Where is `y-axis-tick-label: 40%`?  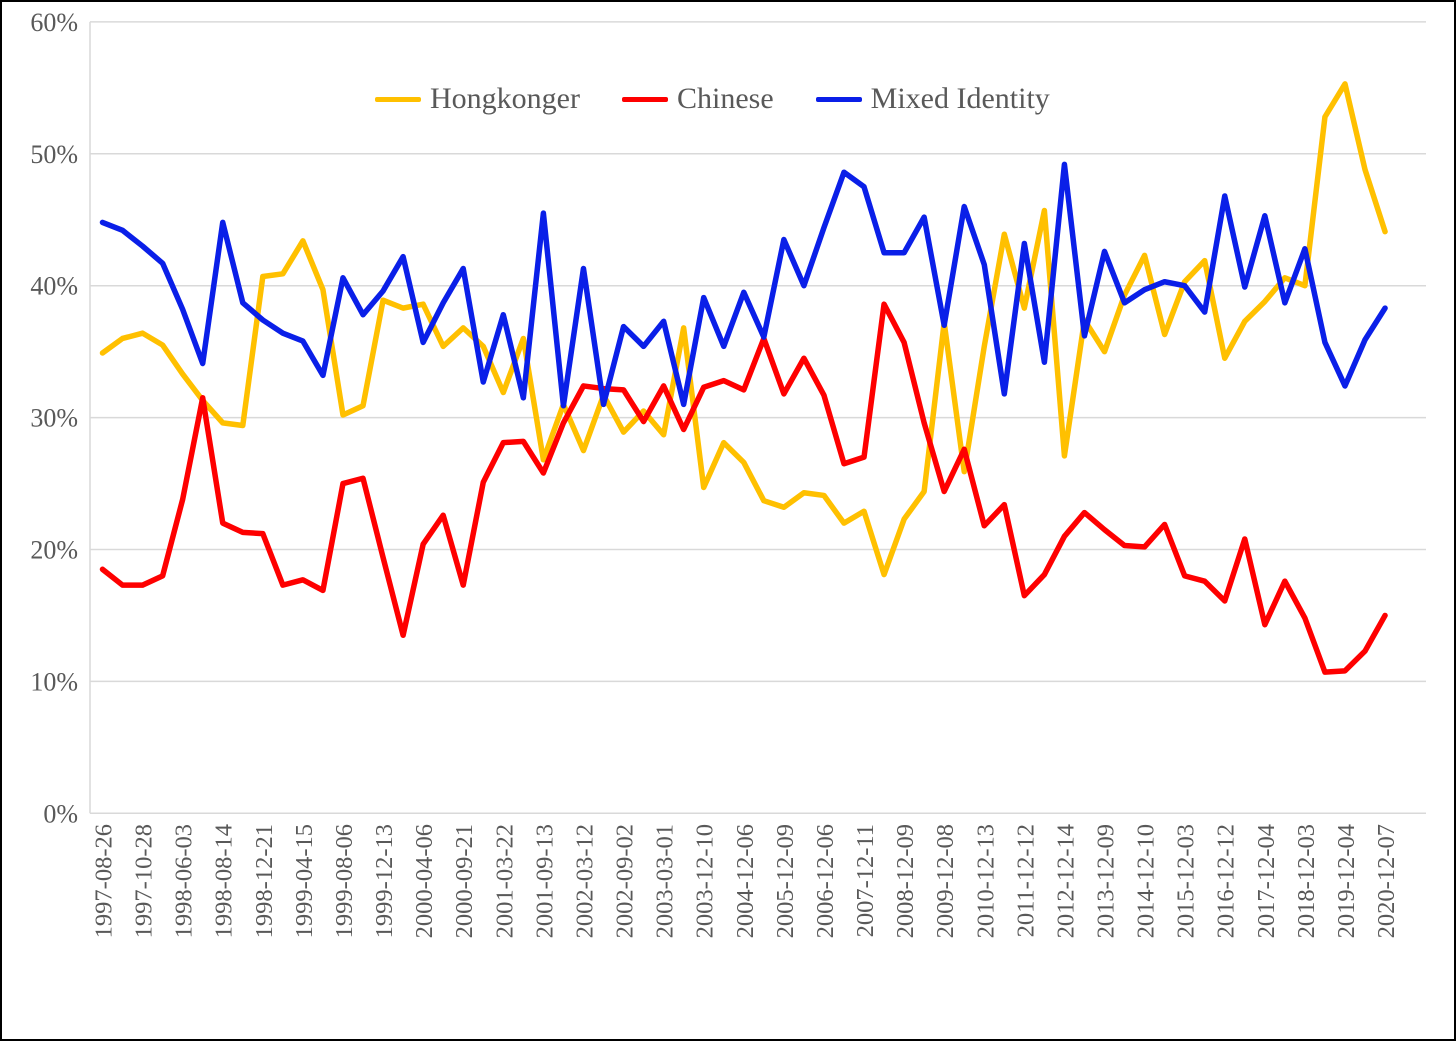
y-axis-tick-label: 40% is located at coordinates (54, 286).